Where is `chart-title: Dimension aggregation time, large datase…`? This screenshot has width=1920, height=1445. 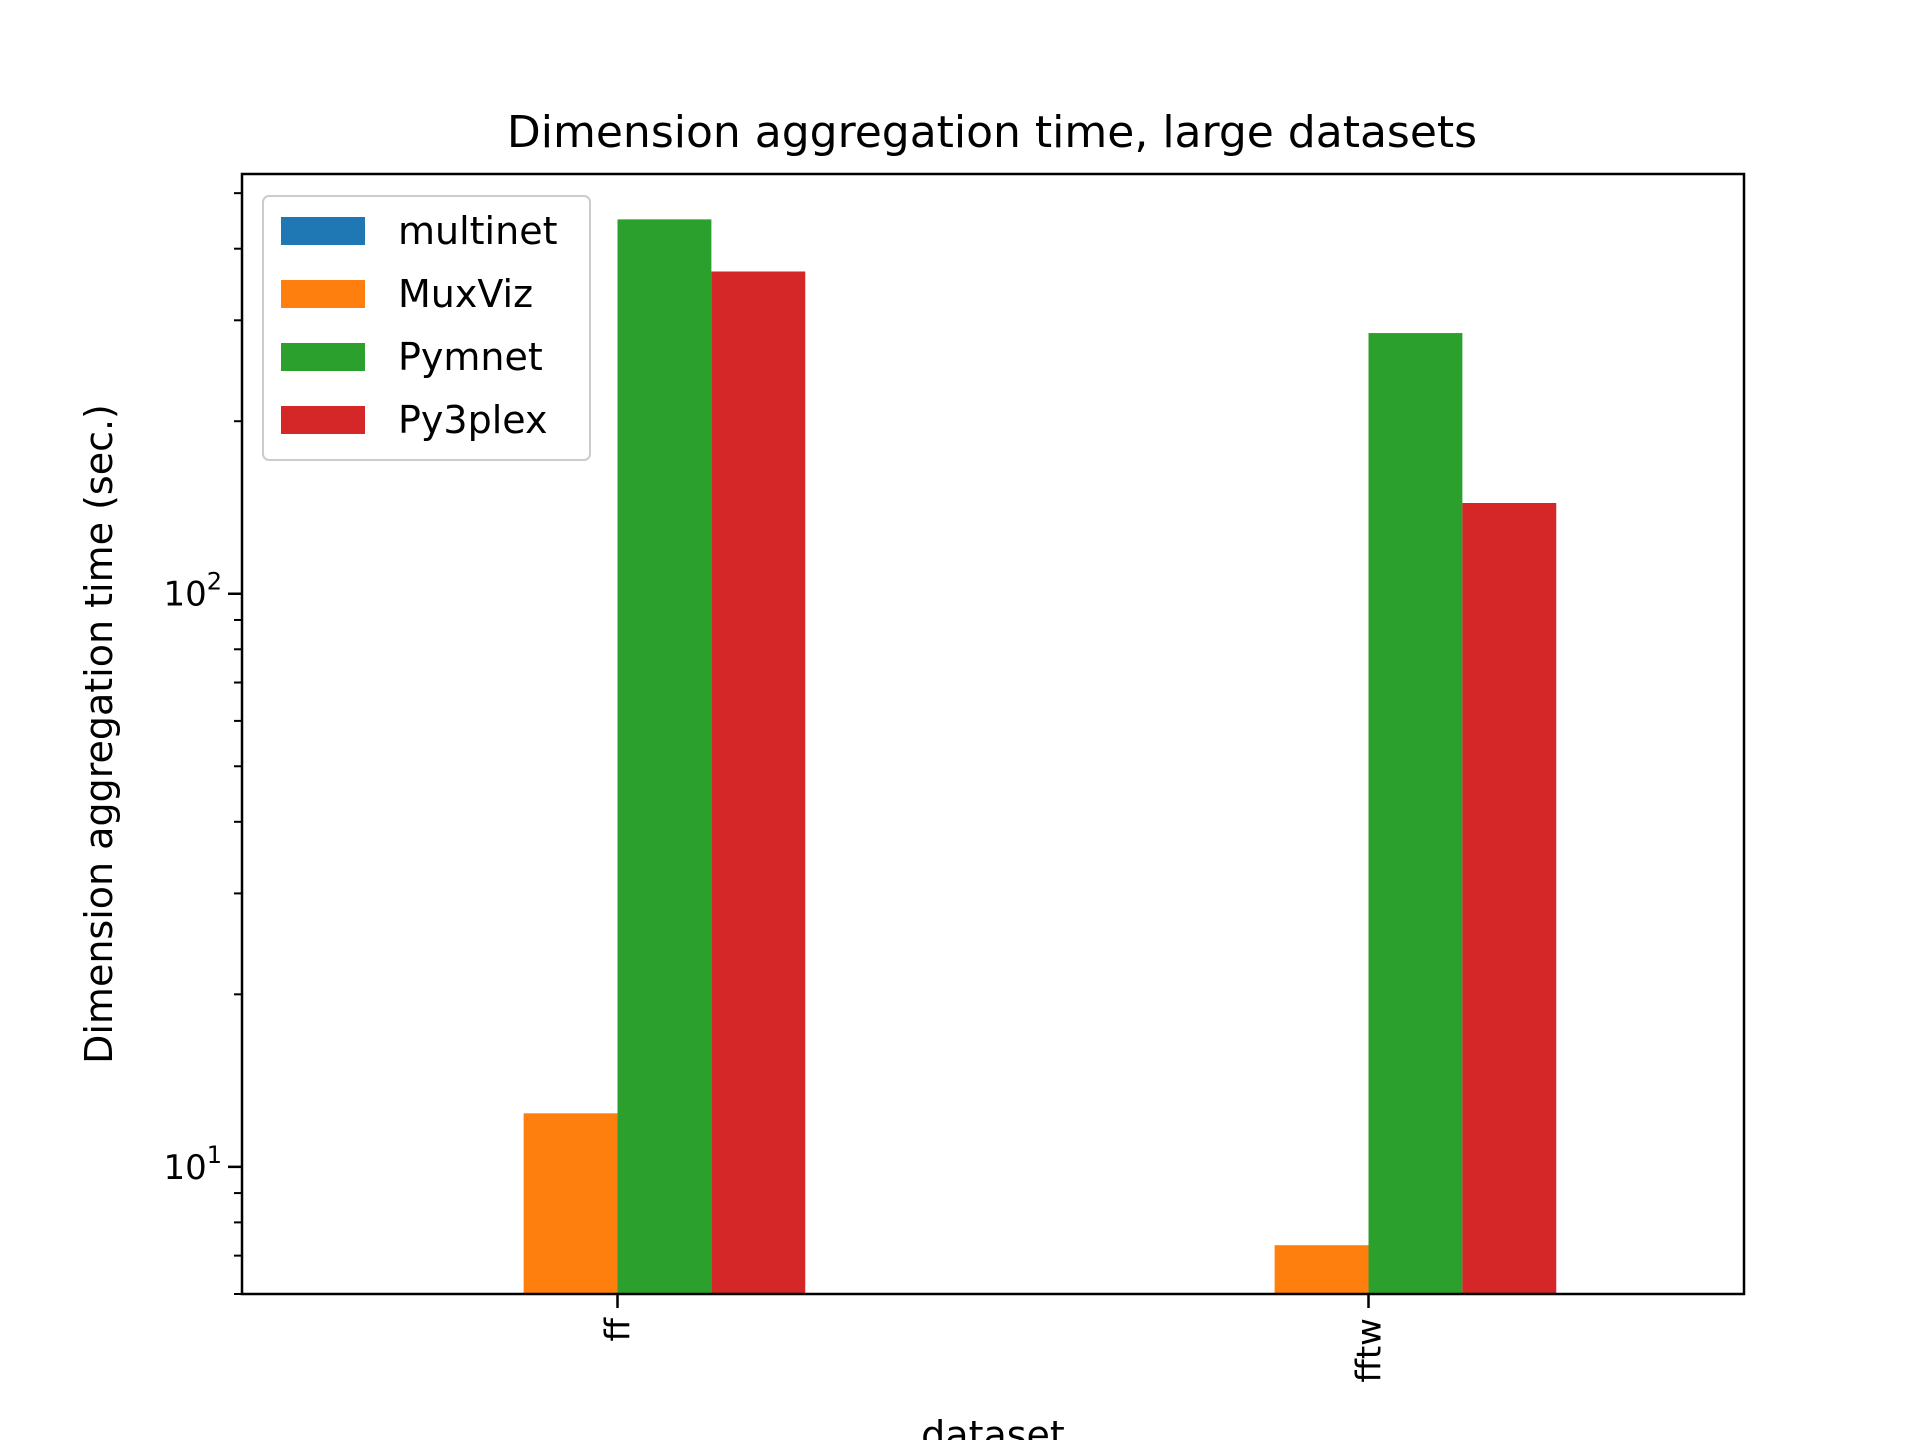
chart-title: Dimension aggregation time, large datase… is located at coordinates (992, 132).